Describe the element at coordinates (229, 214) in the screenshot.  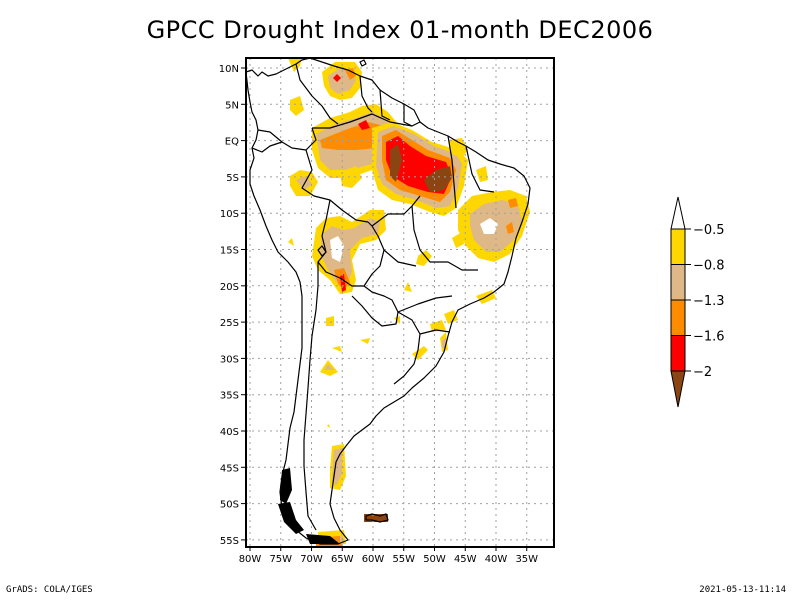
I see `lat-tick-label: 10S` at that location.